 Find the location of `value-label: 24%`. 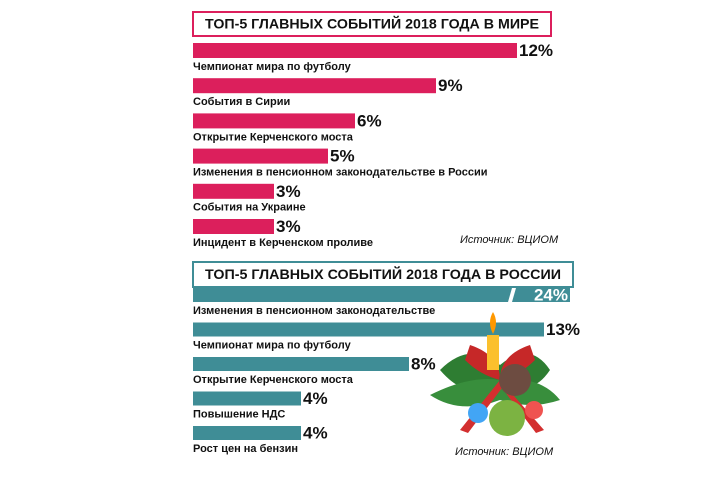

value-label: 24% is located at coordinates (551, 294).